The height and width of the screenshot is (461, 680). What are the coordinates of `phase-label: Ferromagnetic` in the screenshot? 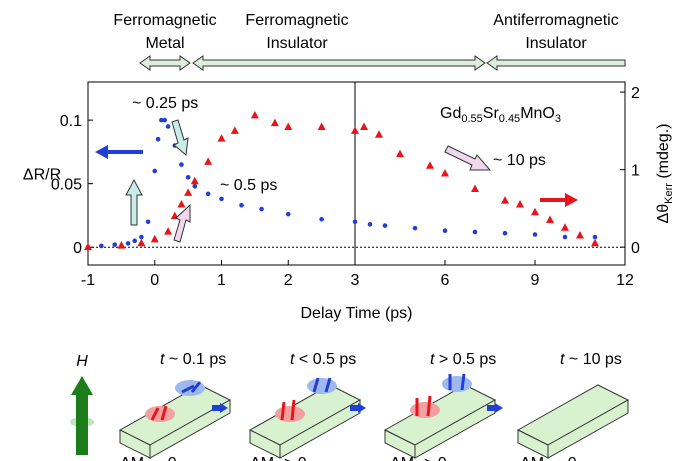 It's located at (164, 20).